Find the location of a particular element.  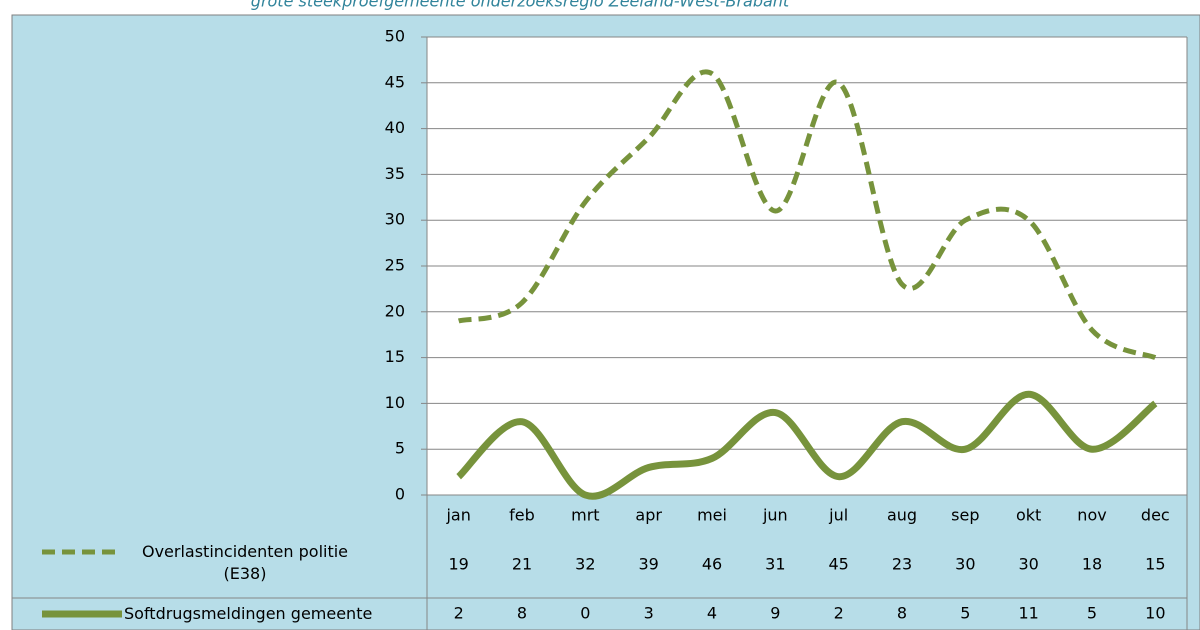

line-series is located at coordinates (807, 445).